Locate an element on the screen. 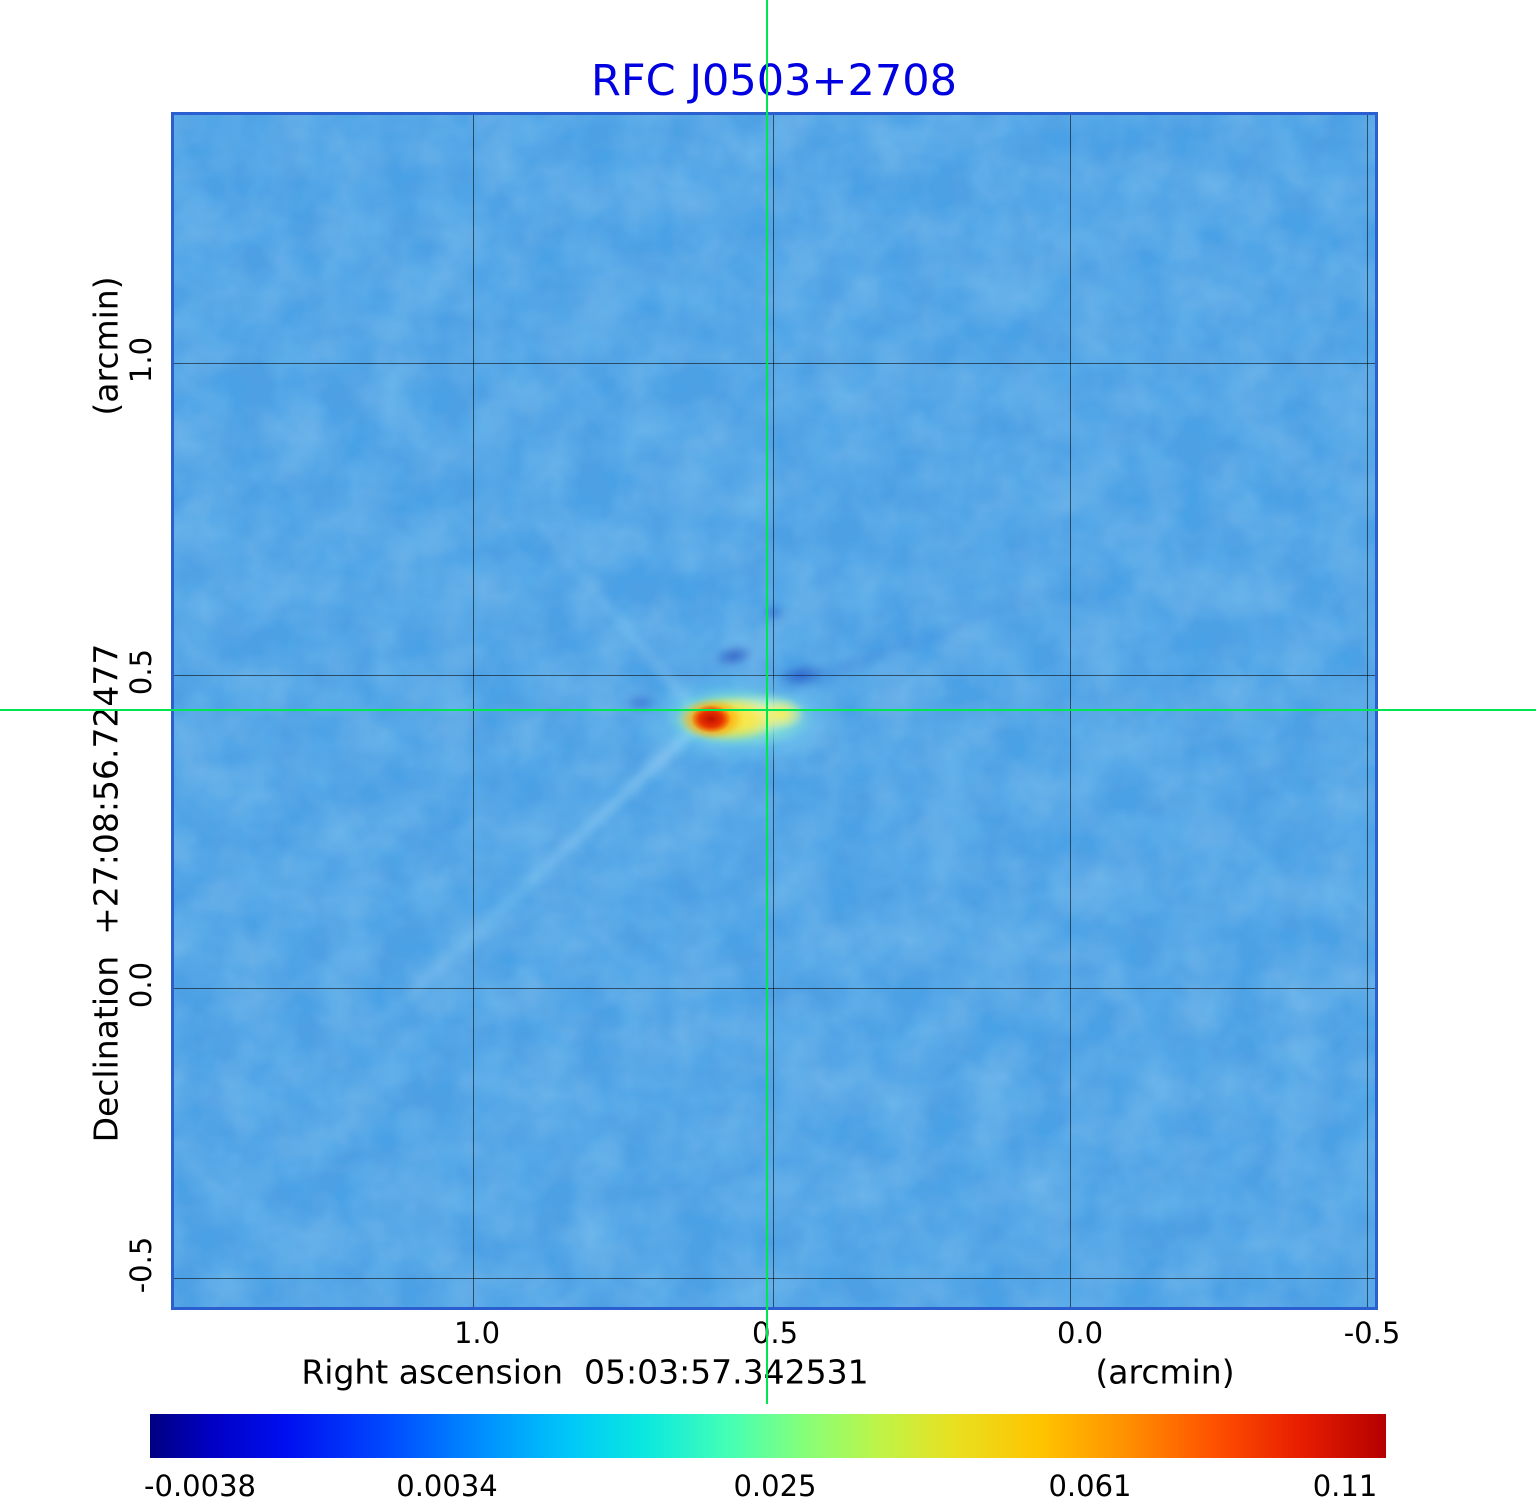 The width and height of the screenshot is (1536, 1511). crosshair-vertical-line is located at coordinates (767, 702).